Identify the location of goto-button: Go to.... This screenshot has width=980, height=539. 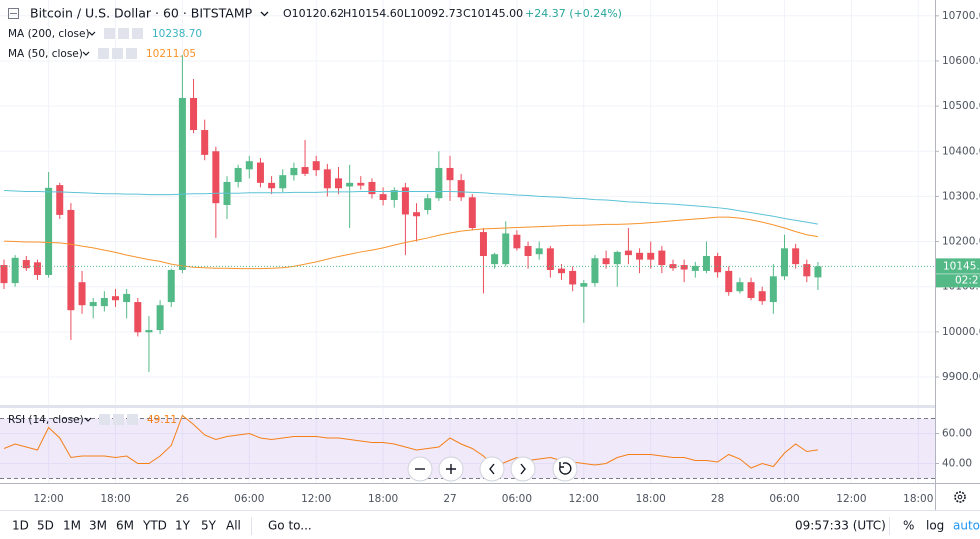
(290, 526).